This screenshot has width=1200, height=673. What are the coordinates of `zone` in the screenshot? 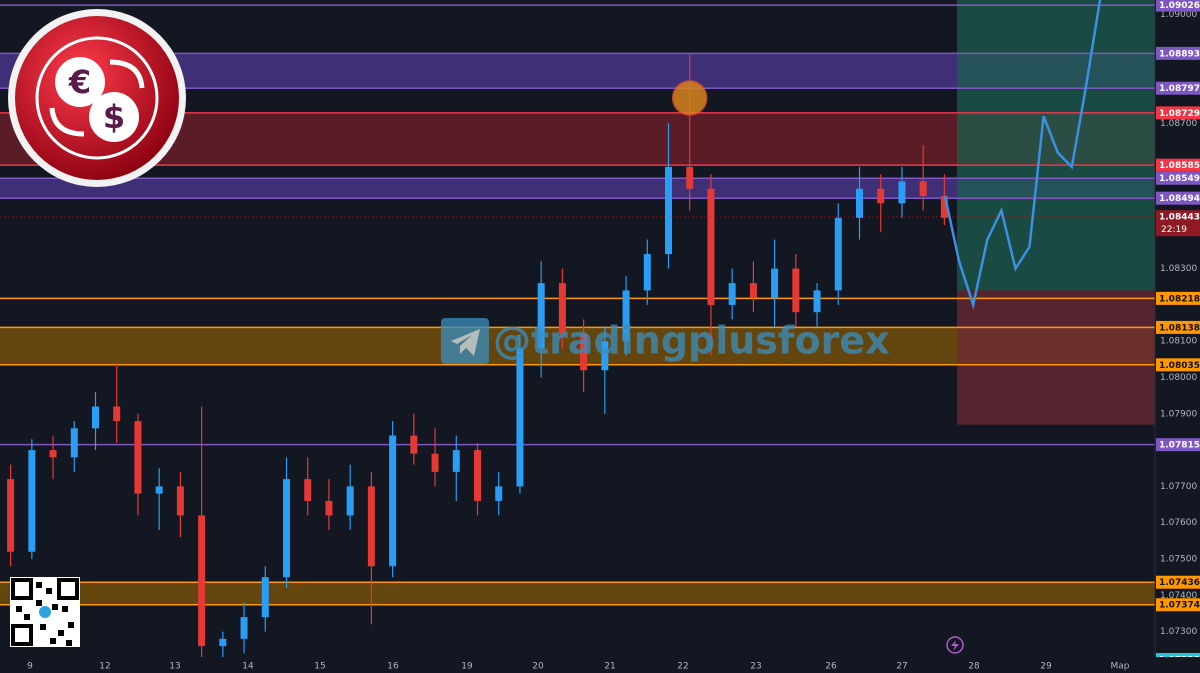 It's located at (577, 593).